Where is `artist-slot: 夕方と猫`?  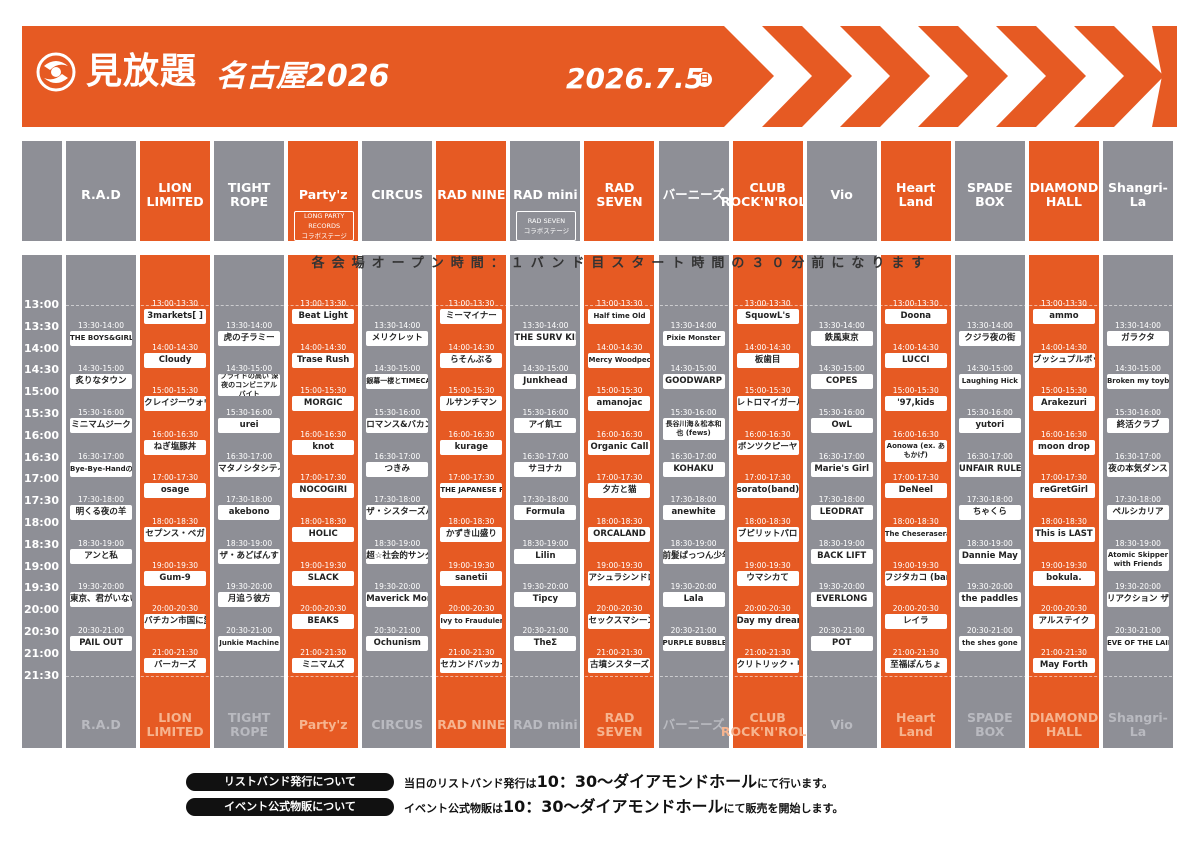
artist-slot: 夕方と猫 is located at coordinates (619, 491).